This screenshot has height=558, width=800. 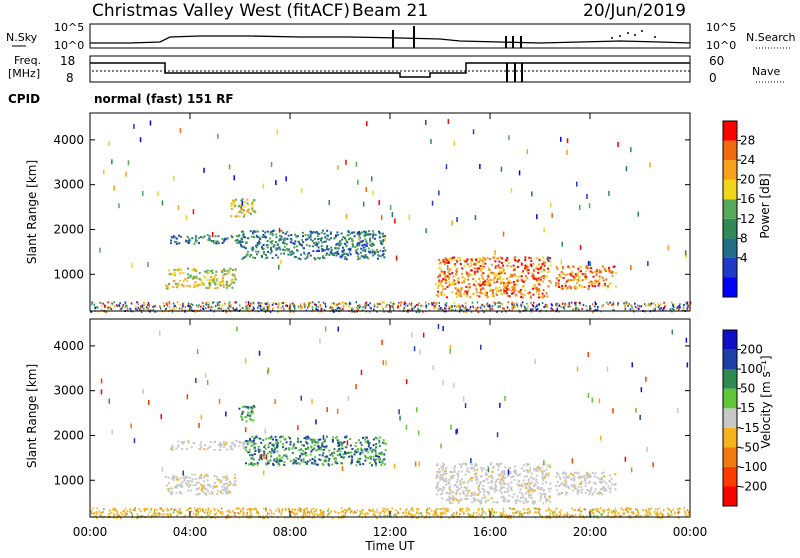 What do you see at coordinates (24, 73) in the screenshot?
I see `freq-unit: [MHz]` at bounding box center [24, 73].